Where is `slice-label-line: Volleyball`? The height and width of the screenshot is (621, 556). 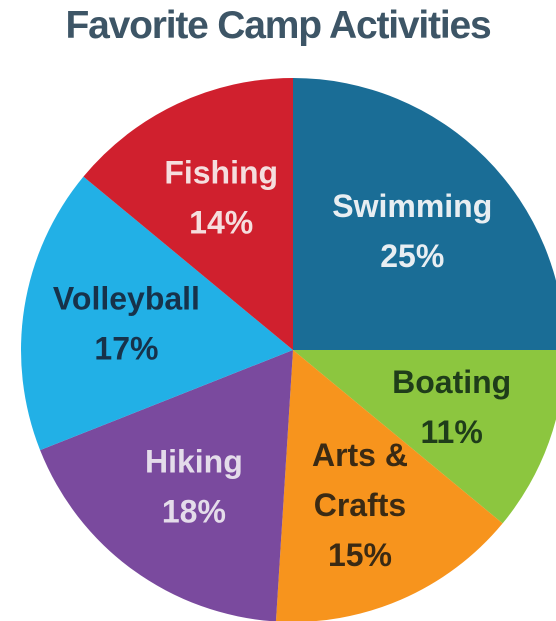 slice-label-line: Volleyball is located at coordinates (126, 299).